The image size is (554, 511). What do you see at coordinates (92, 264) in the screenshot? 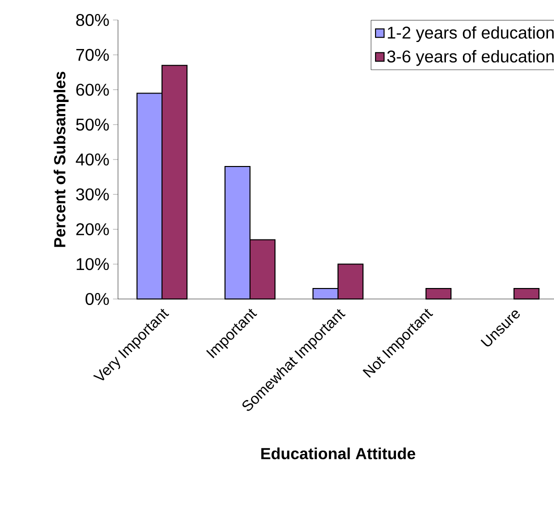
I see `y-tick-label: 10%` at bounding box center [92, 264].